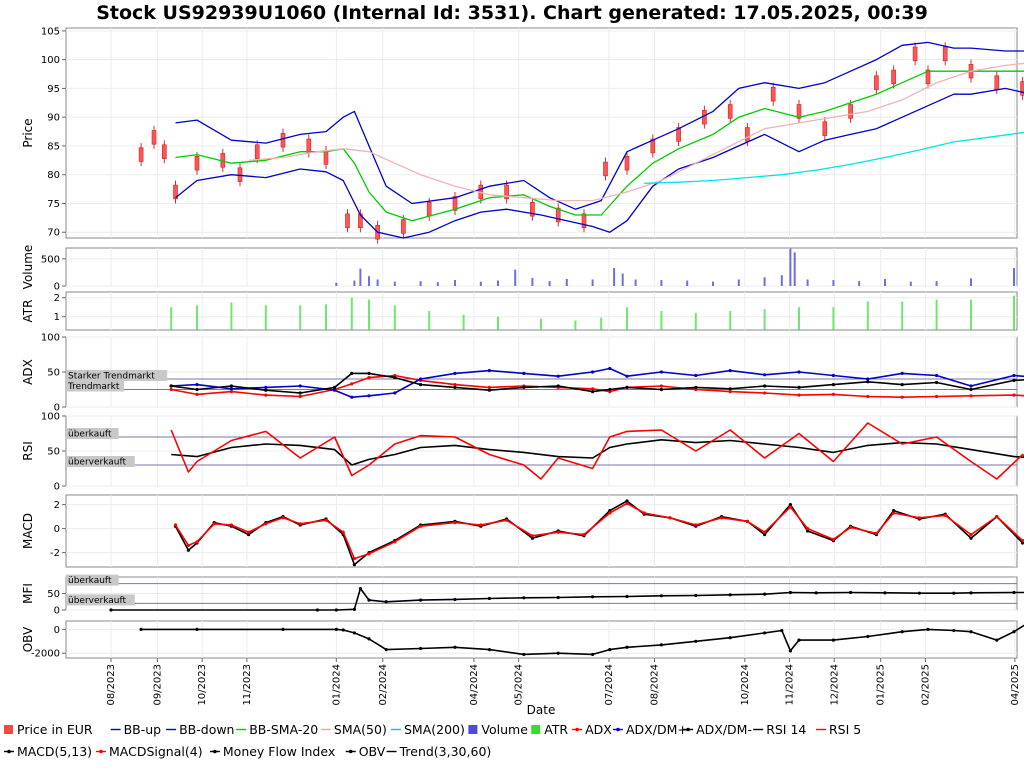 This screenshot has height=768, width=1024. I want to click on series-adx-dm, so click(596, 383).